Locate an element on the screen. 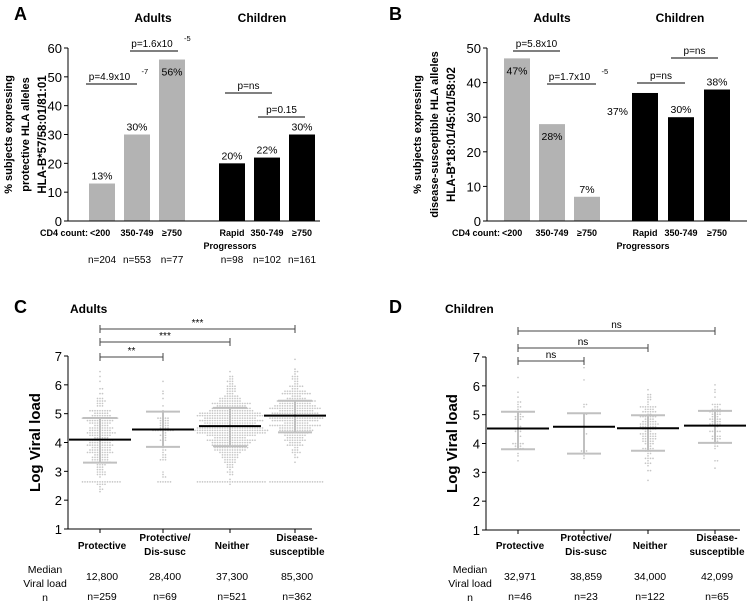 Image resolution: width=750 pixels, height=608 pixels. y-tick-label: 50 is located at coordinates (55, 77).